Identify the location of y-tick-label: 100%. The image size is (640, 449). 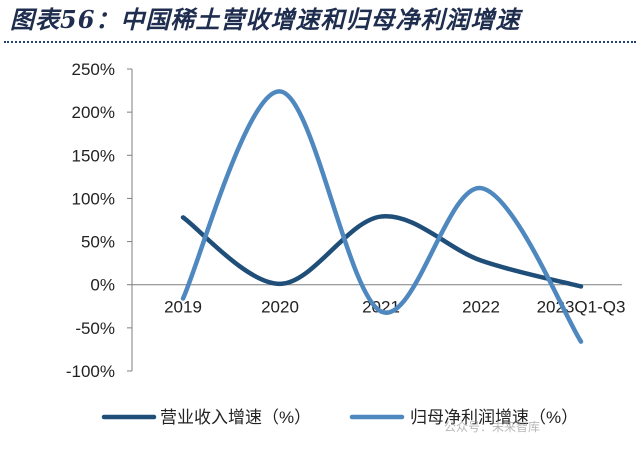
(93, 198).